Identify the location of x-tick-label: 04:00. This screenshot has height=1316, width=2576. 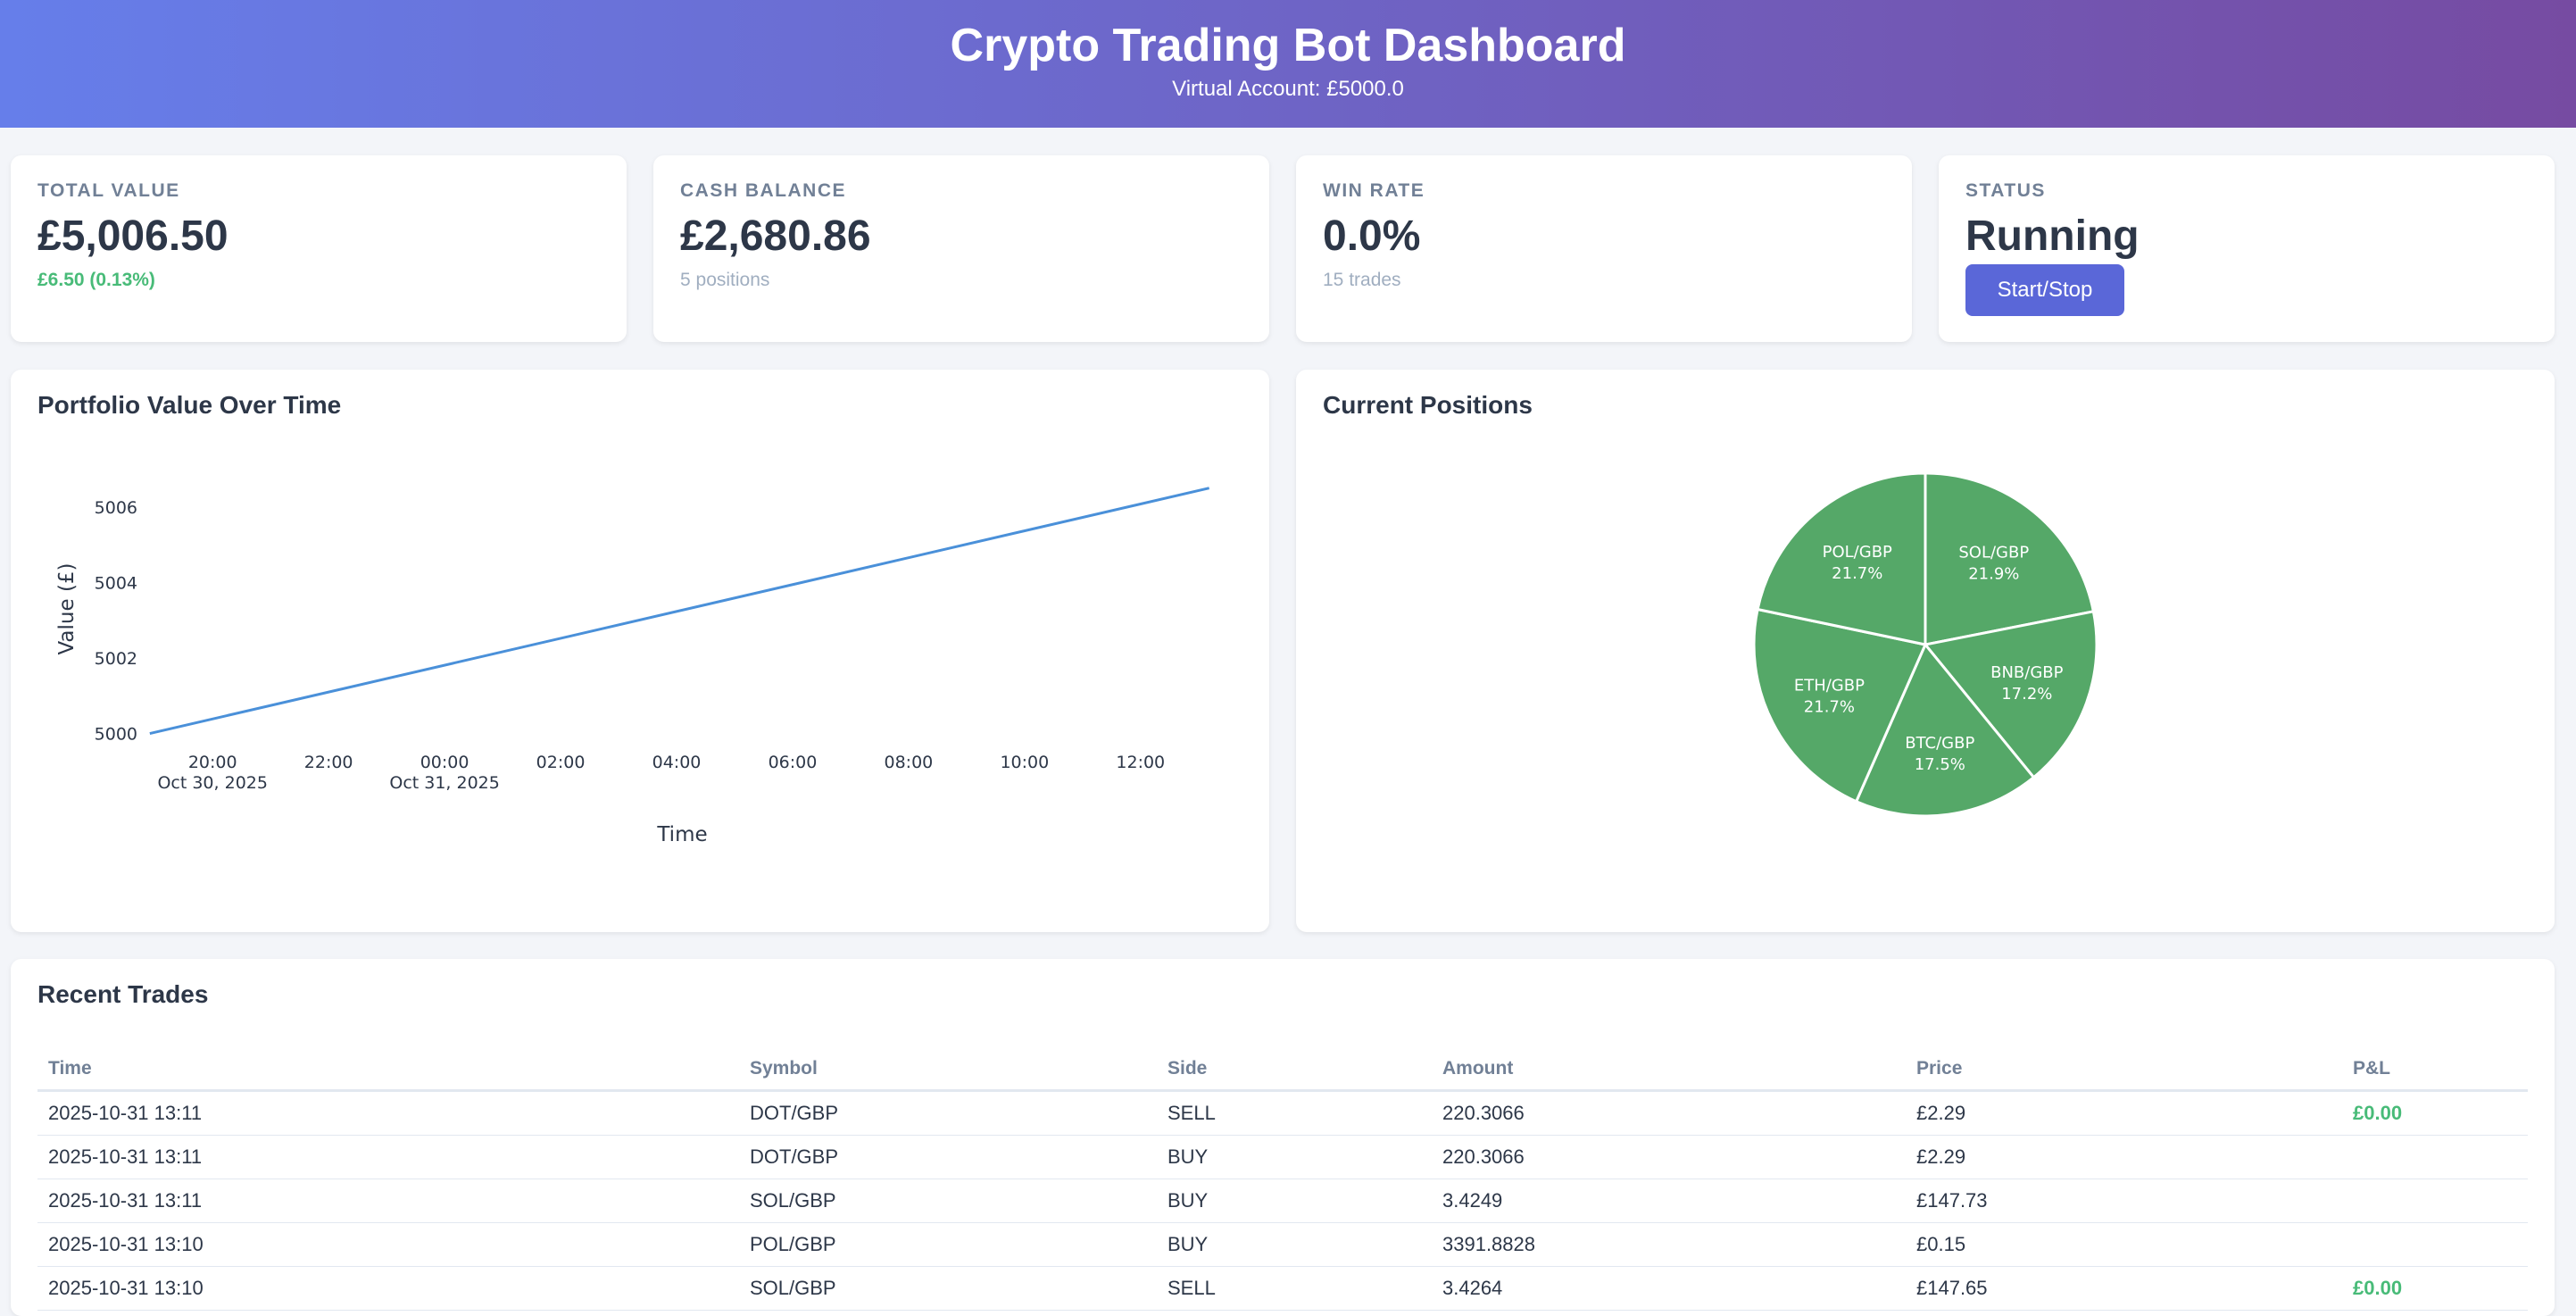
(677, 762).